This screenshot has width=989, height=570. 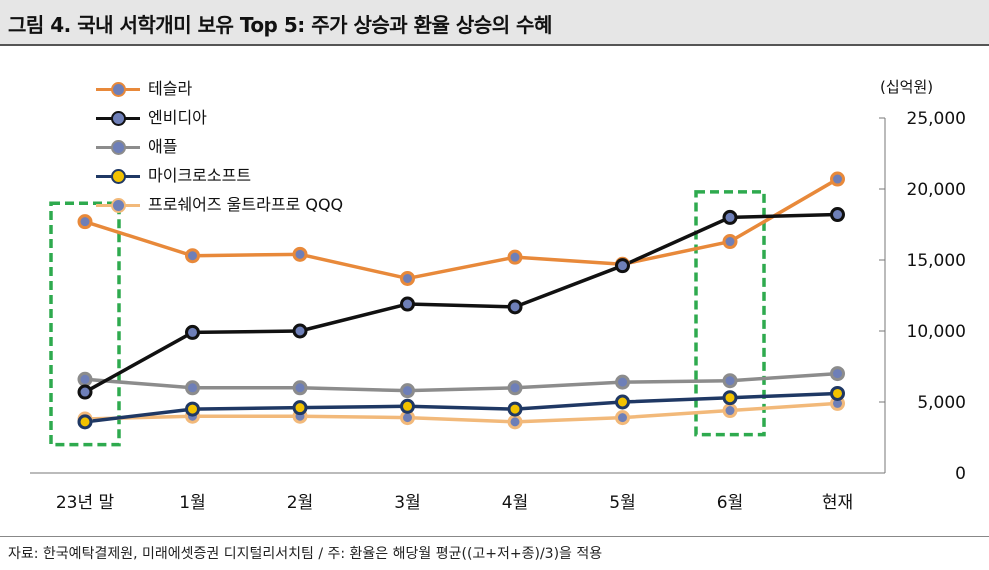 I want to click on y-tick-label-15000: 15,000, so click(x=936, y=261).